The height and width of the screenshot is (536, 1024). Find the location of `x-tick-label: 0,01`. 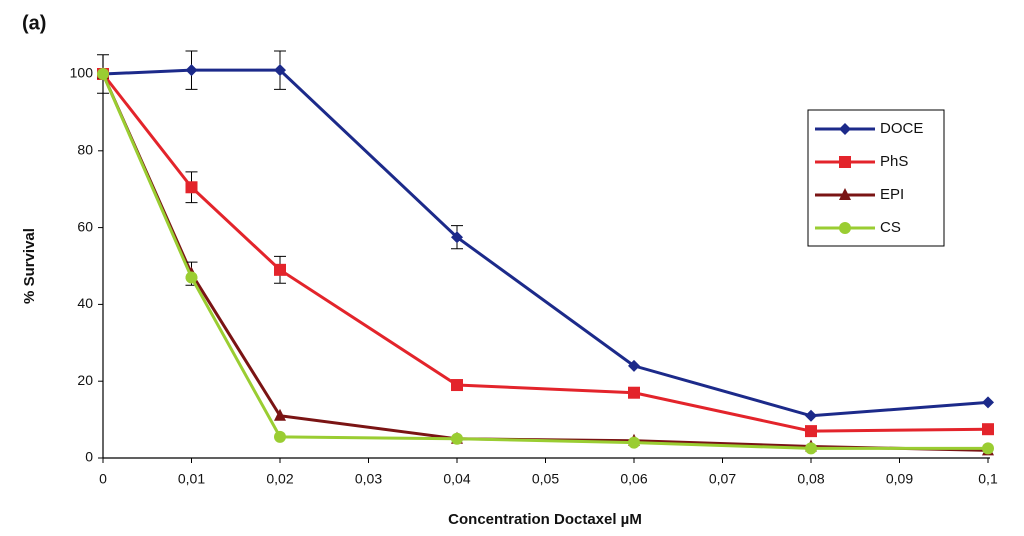

x-tick-label: 0,01 is located at coordinates (191, 479).